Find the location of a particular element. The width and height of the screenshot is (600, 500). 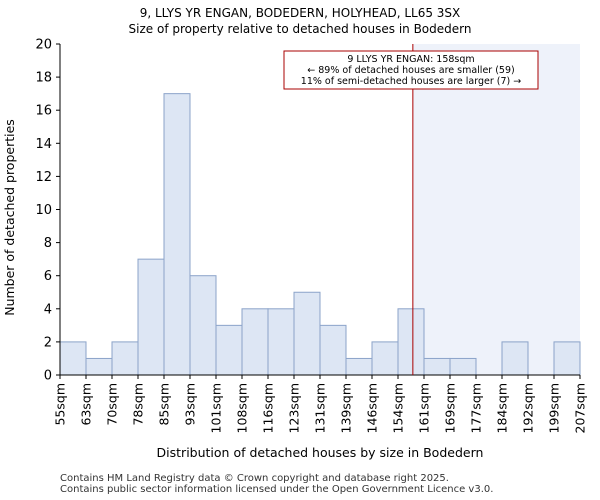

y-axis-label: Number of detached properties is located at coordinates (9, 217).